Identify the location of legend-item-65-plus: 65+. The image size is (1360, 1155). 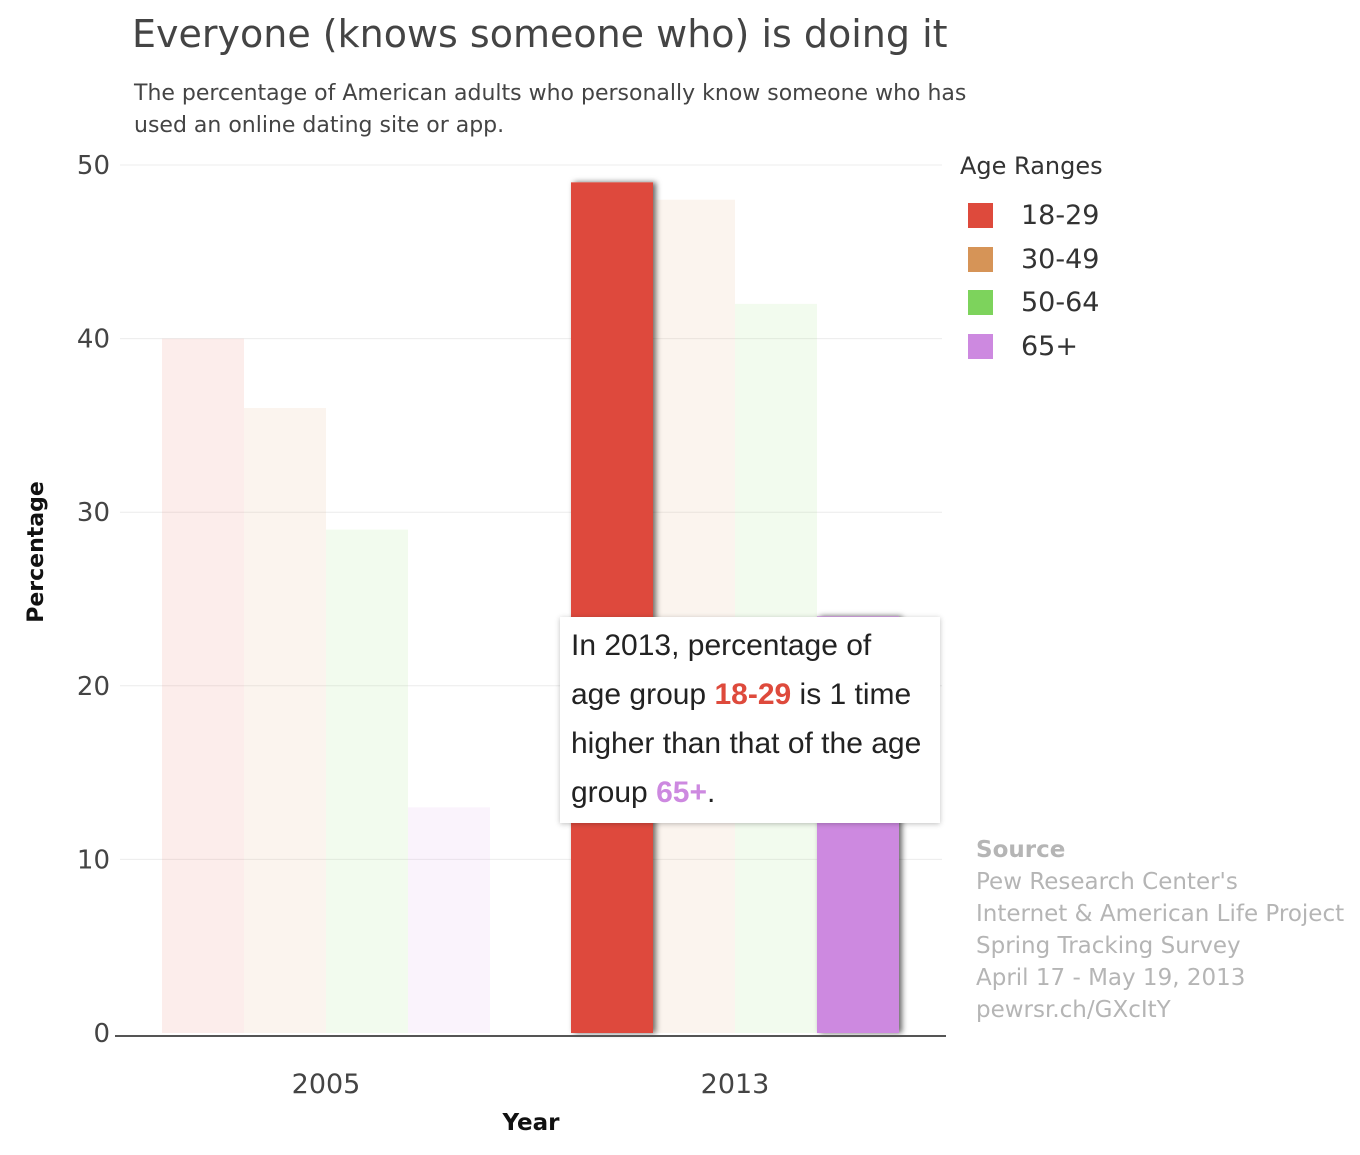
(1031, 347).